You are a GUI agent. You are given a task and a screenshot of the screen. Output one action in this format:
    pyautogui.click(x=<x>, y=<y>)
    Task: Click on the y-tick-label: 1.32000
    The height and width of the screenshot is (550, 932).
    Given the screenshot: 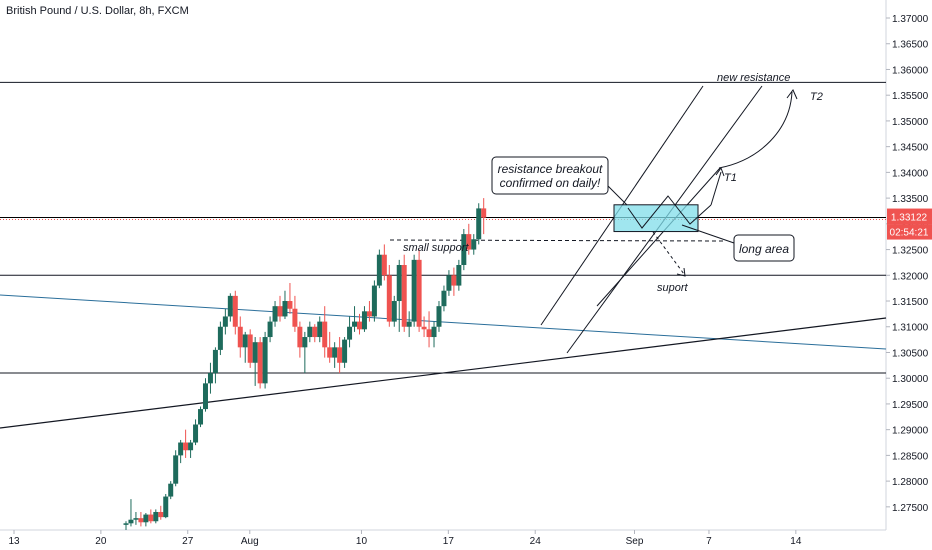 What is the action you would take?
    pyautogui.click(x=910, y=276)
    